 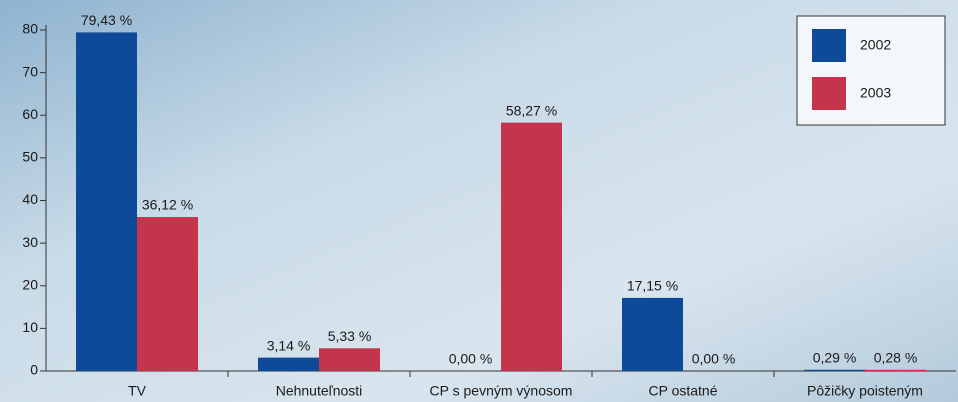 What do you see at coordinates (682, 391) in the screenshot?
I see `x-tick-label: CP ostatné` at bounding box center [682, 391].